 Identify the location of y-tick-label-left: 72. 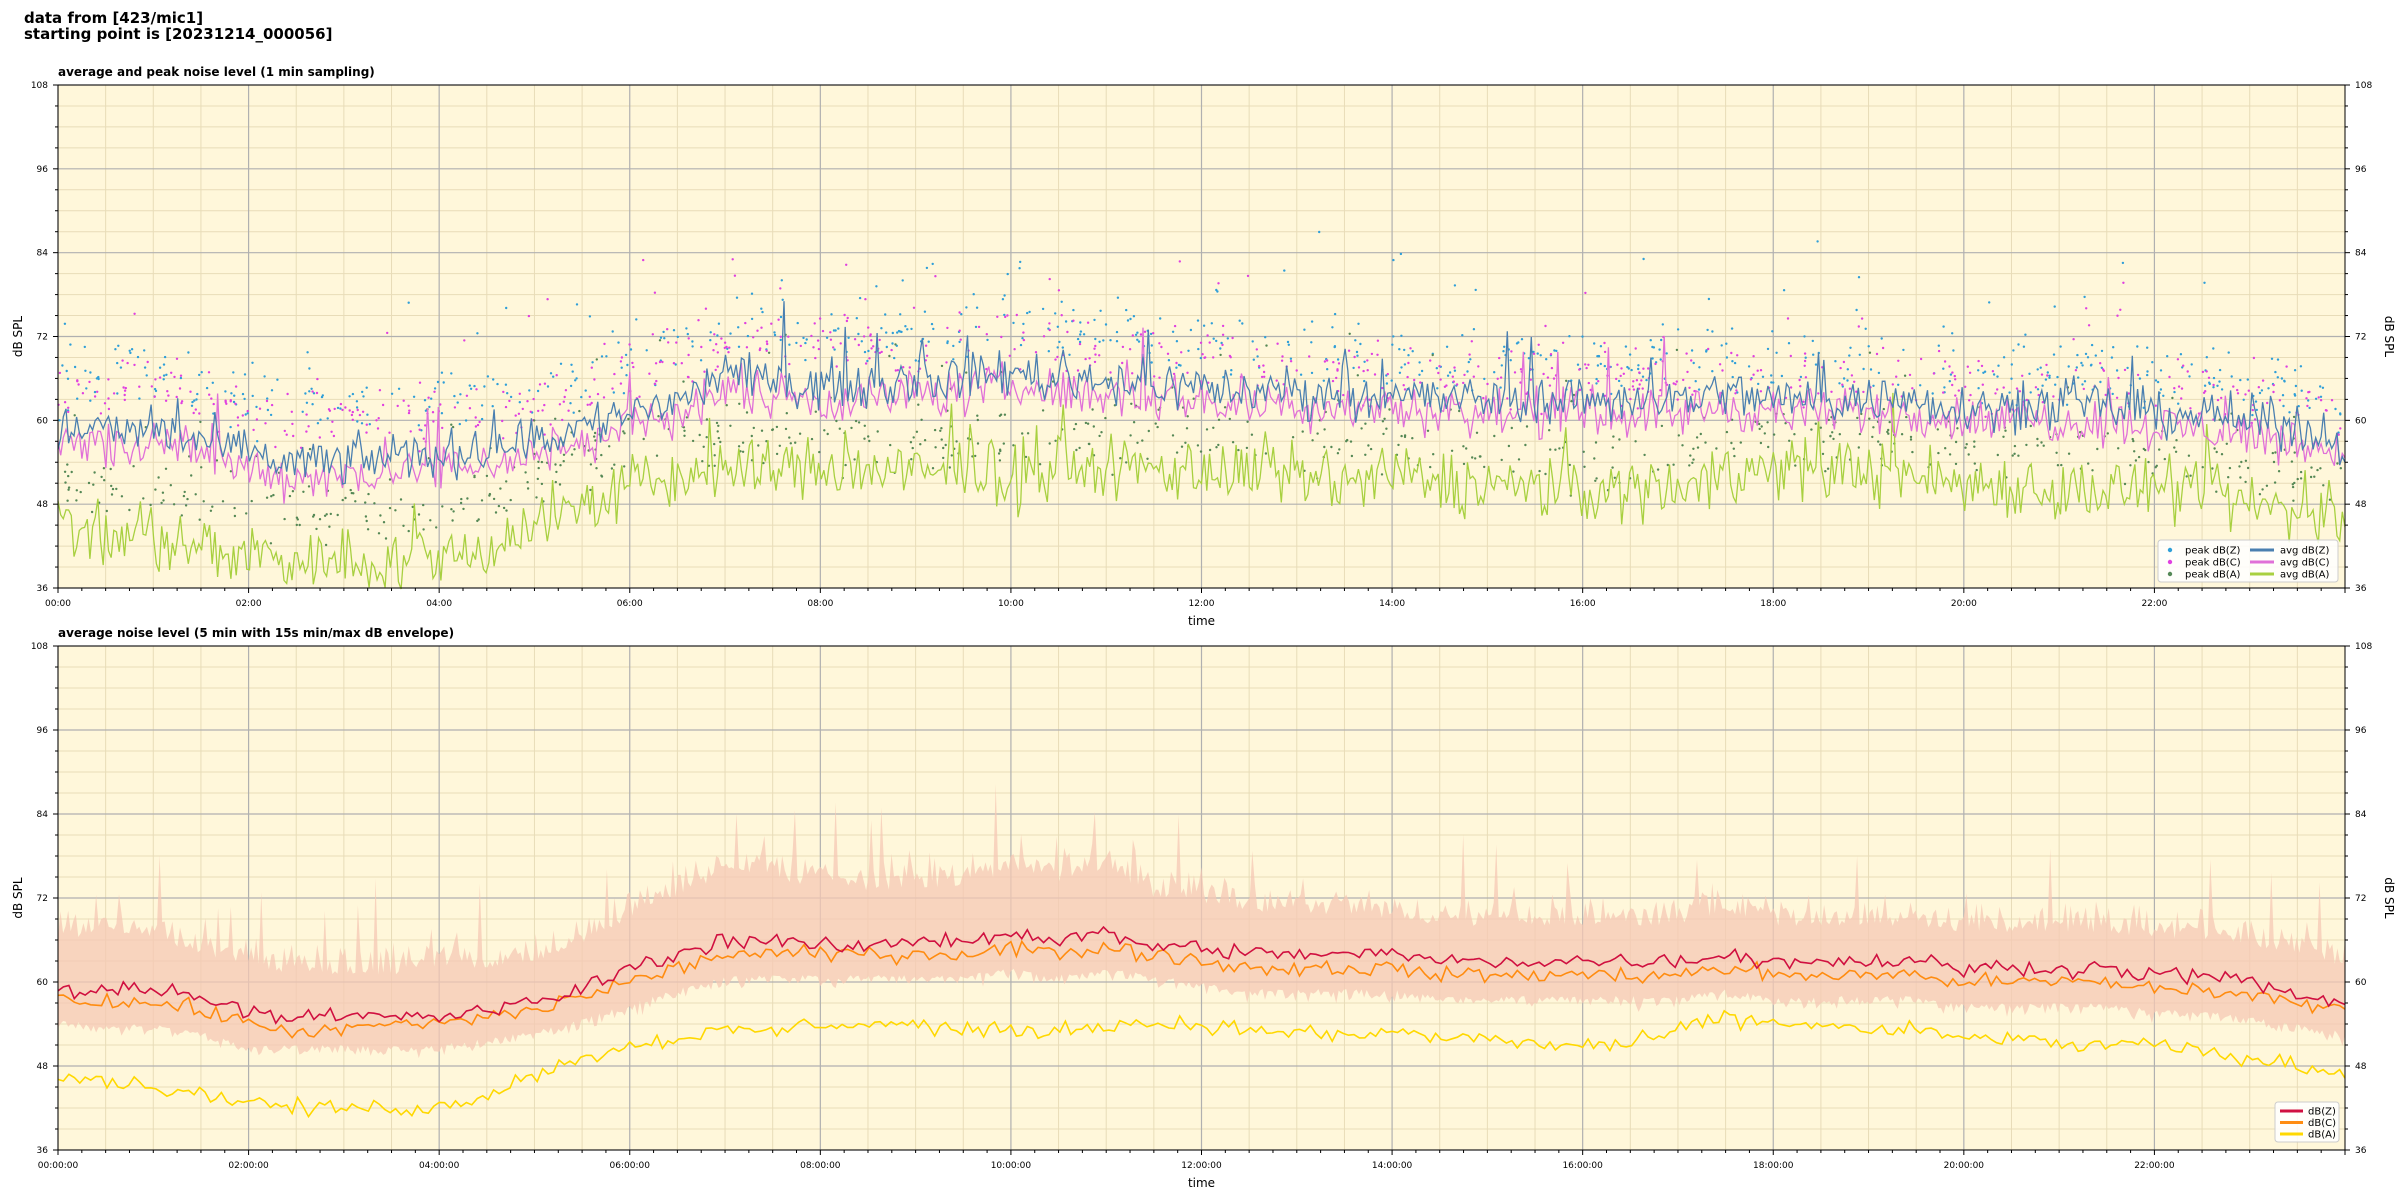
(42, 899).